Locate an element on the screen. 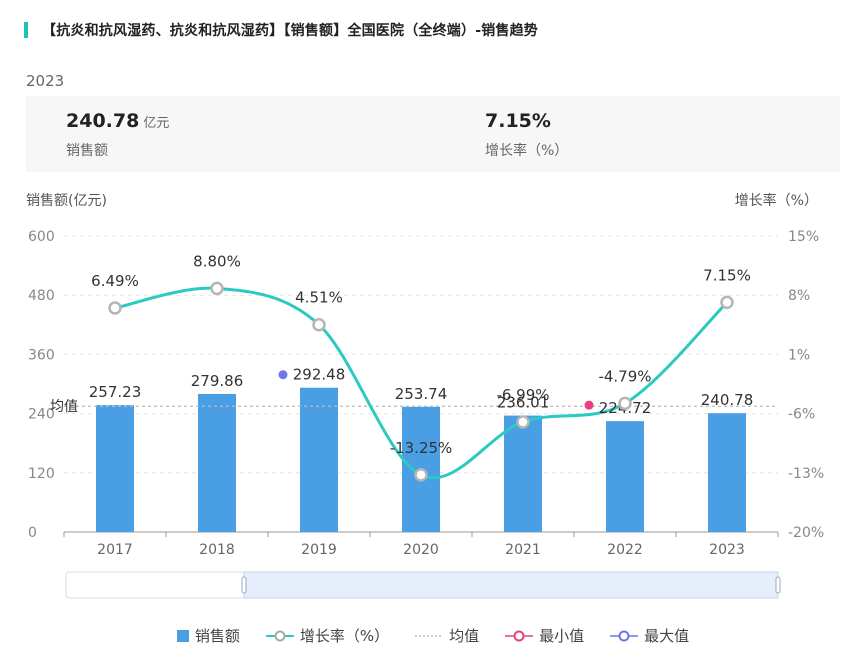 Image resolution: width=866 pixels, height=671 pixels. x-tick-label: 2020 is located at coordinates (421, 550).